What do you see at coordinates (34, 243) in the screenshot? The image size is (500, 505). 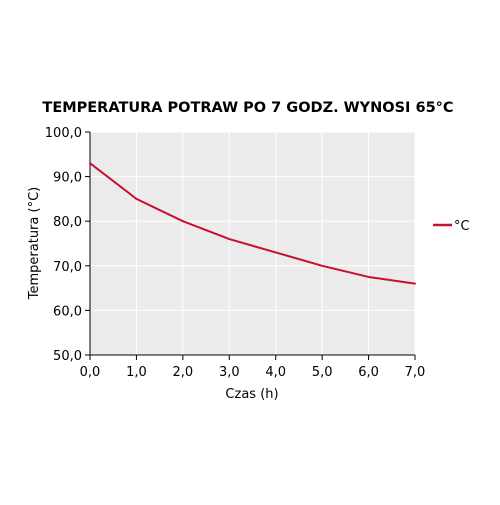 I see `y-axis-label: Temperatura (°C)` at bounding box center [34, 243].